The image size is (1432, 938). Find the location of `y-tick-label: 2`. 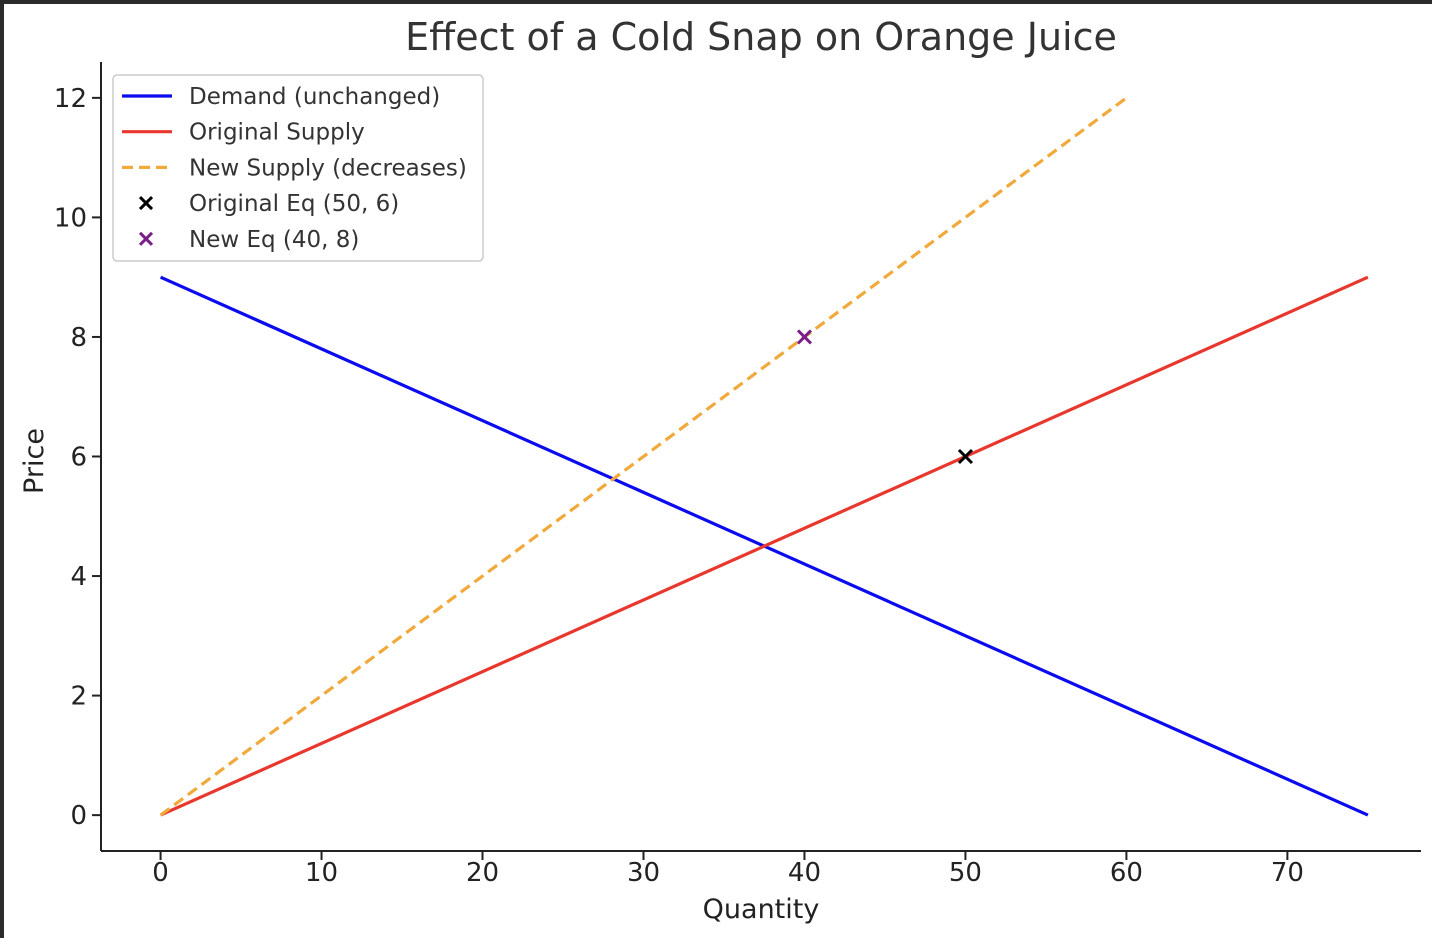

y-tick-label: 2 is located at coordinates (78, 697).